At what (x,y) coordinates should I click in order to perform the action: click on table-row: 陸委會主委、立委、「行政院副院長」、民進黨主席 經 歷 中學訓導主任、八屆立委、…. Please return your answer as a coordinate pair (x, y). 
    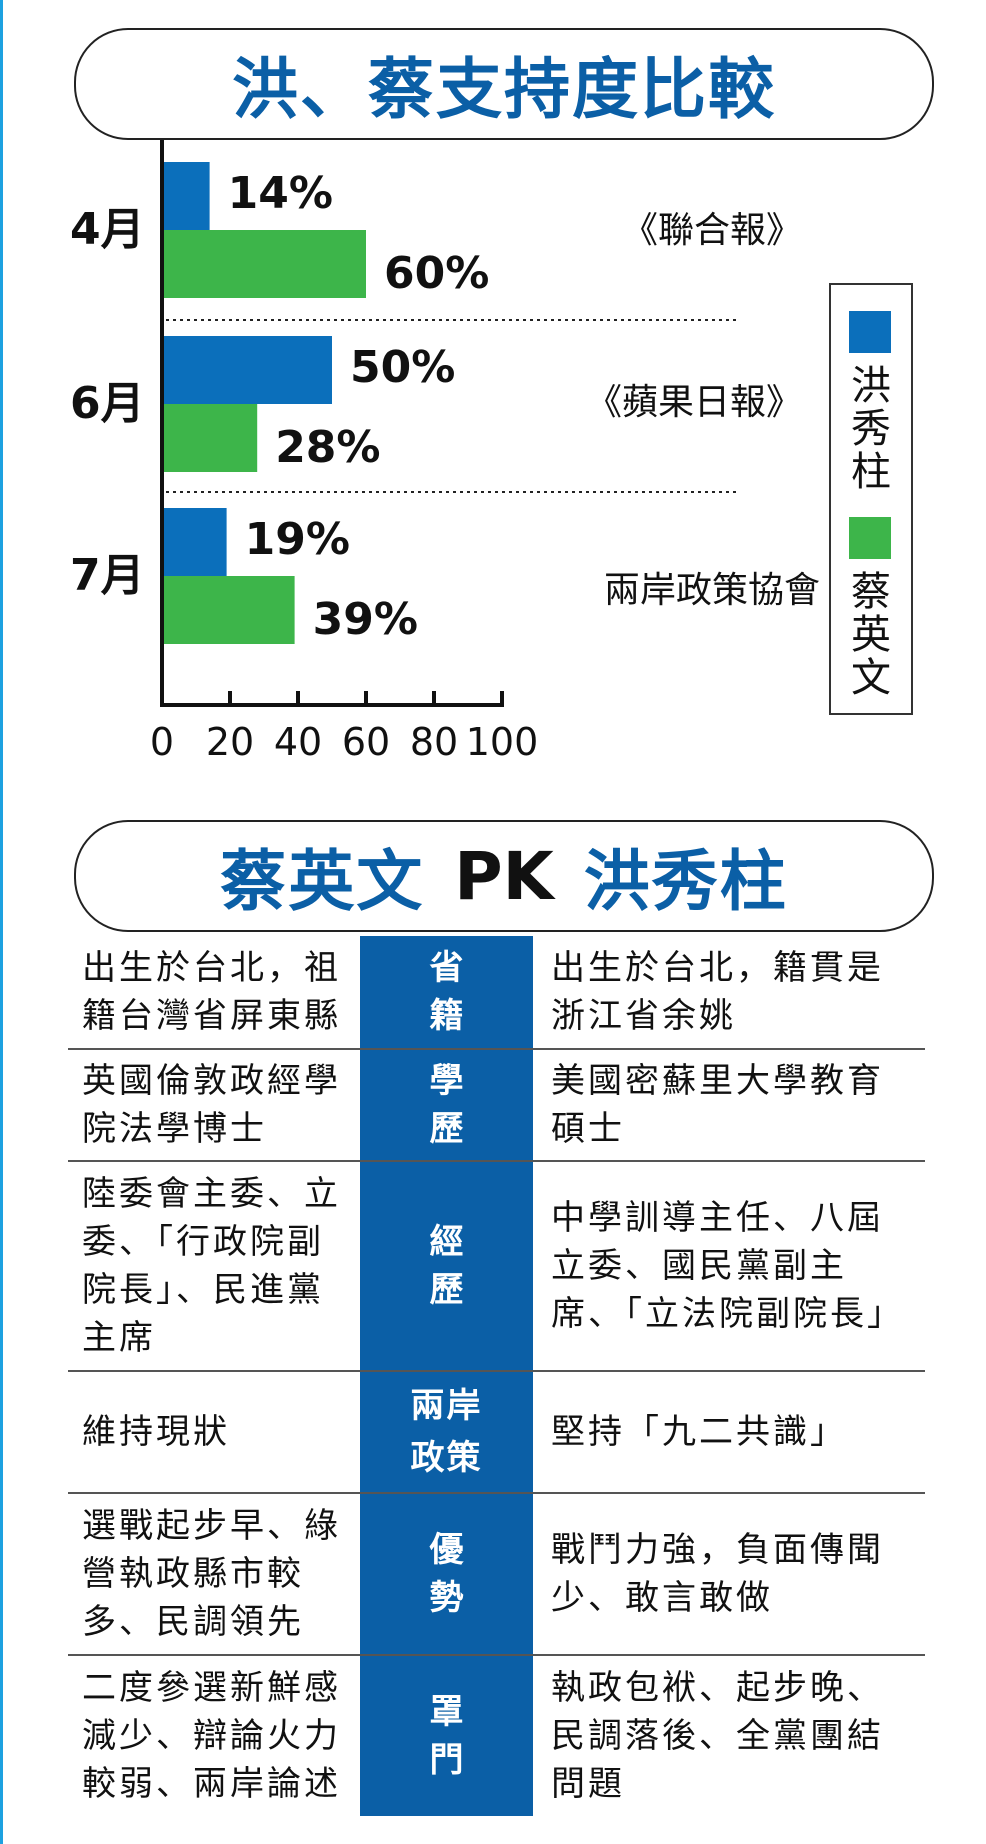
    Looking at the image, I should click on (496, 1267).